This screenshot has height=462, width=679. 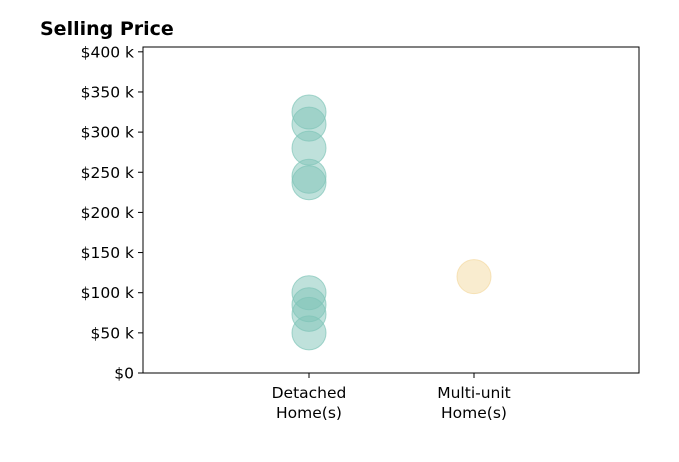 I want to click on x-tick-label: Detached Home(s), so click(x=309, y=403).